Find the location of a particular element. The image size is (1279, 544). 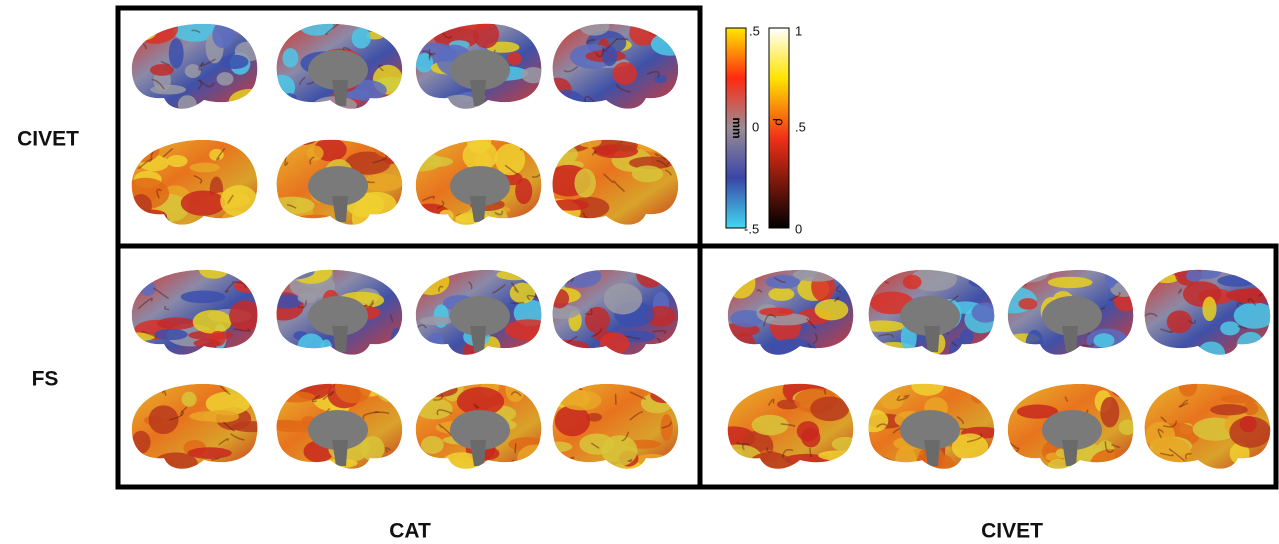

brainstem is located at coordinates (478, 339).